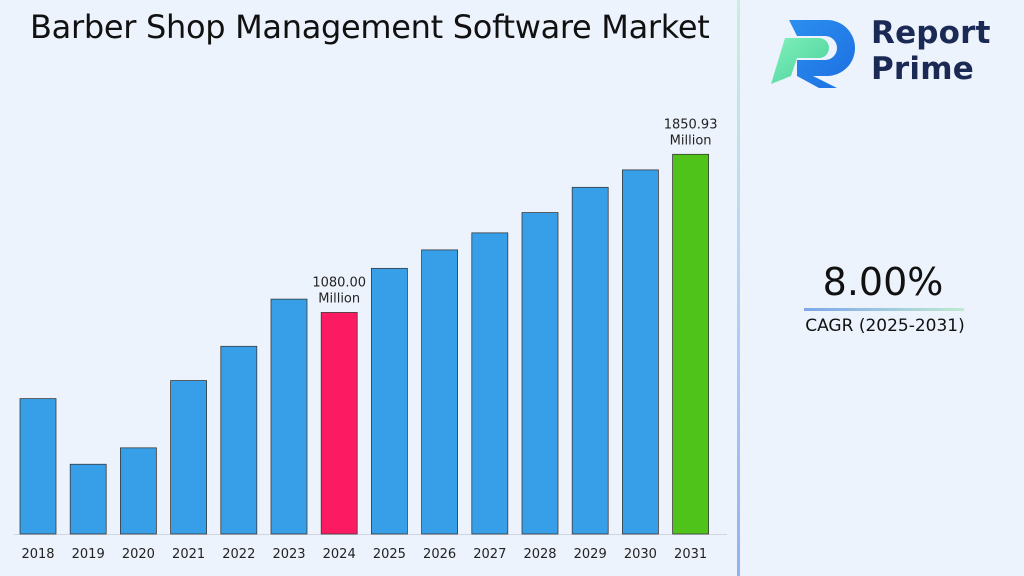 This screenshot has width=1024, height=576. Describe the element at coordinates (38, 466) in the screenshot. I see `bar-2018` at that location.